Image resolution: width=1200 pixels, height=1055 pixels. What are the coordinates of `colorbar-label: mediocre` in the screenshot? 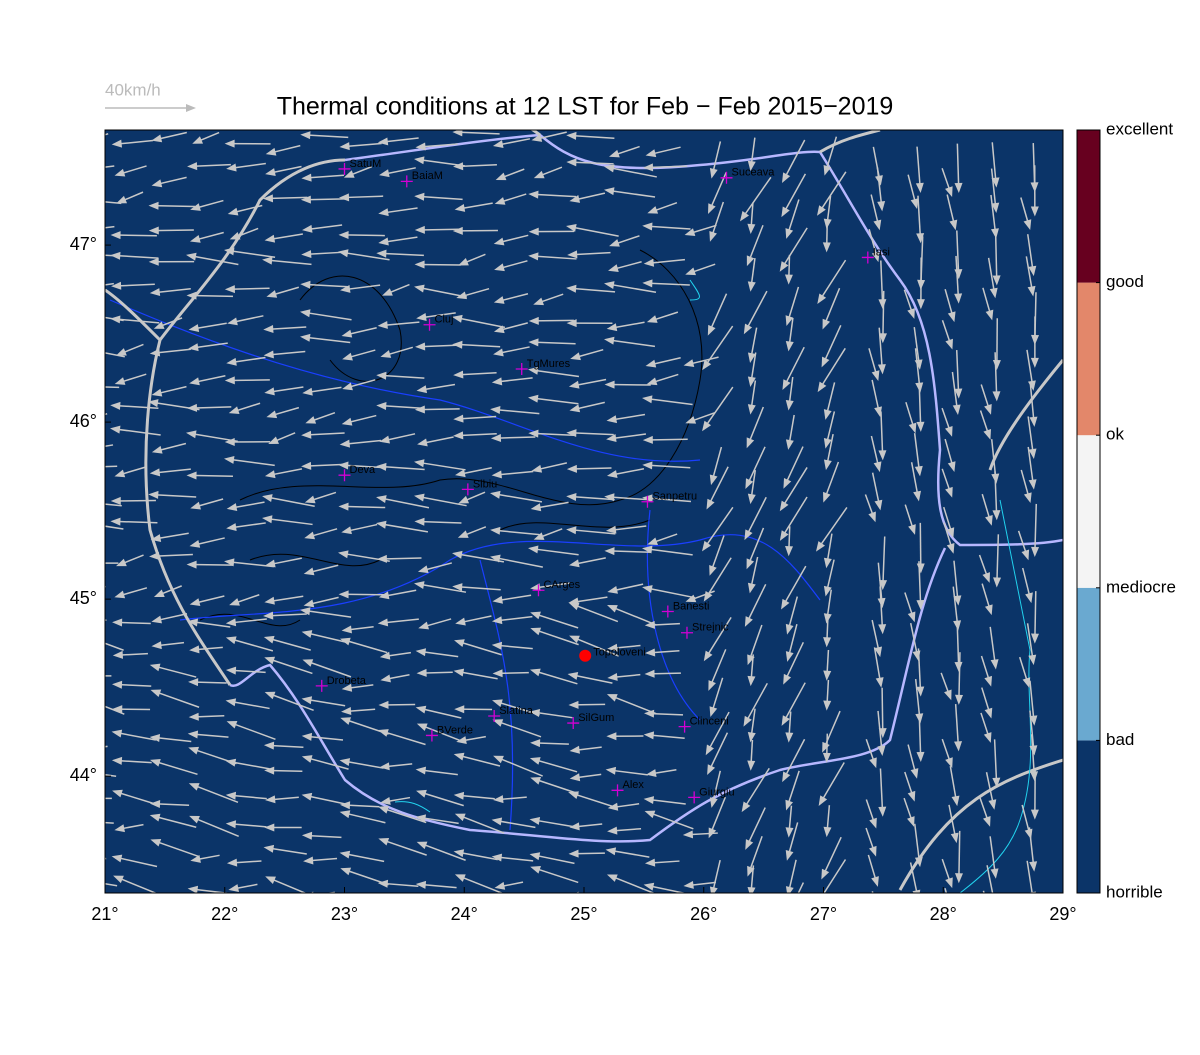 It's located at (1141, 586).